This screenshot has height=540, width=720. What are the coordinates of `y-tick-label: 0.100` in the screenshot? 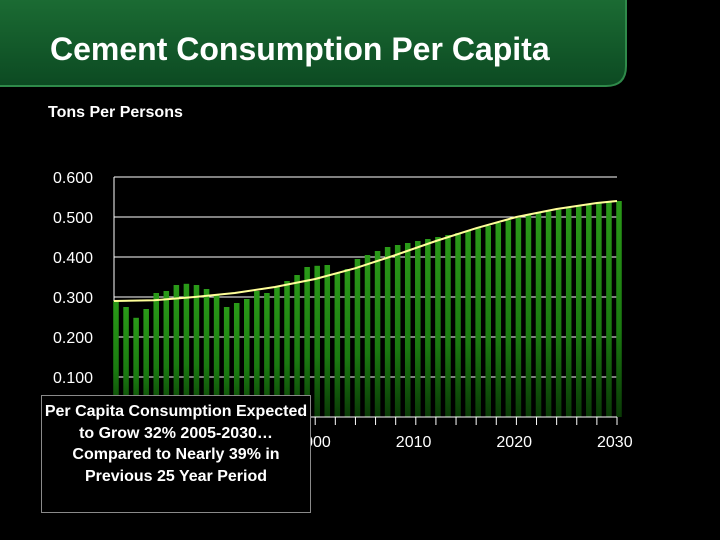 It's located at (73, 378).